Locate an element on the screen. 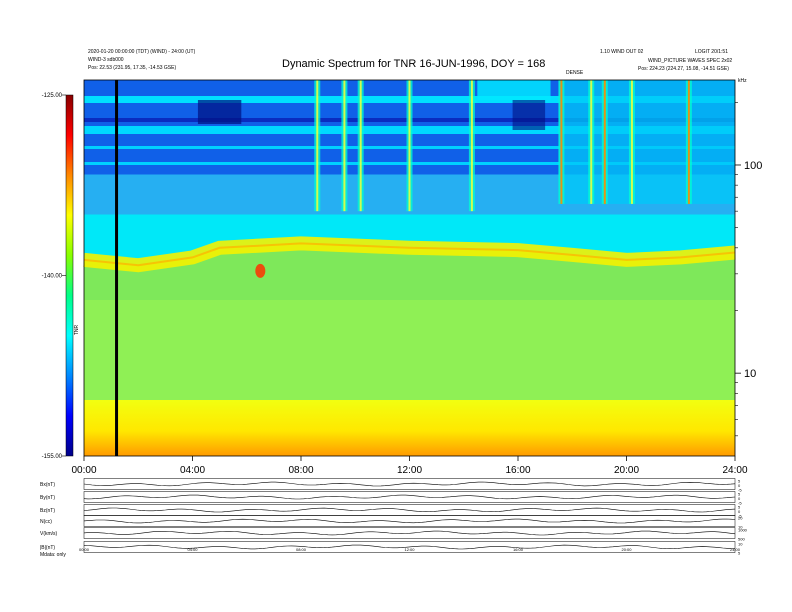 This screenshot has width=792, height=612. aux-x-tick-label: 16:00 is located at coordinates (518, 549).